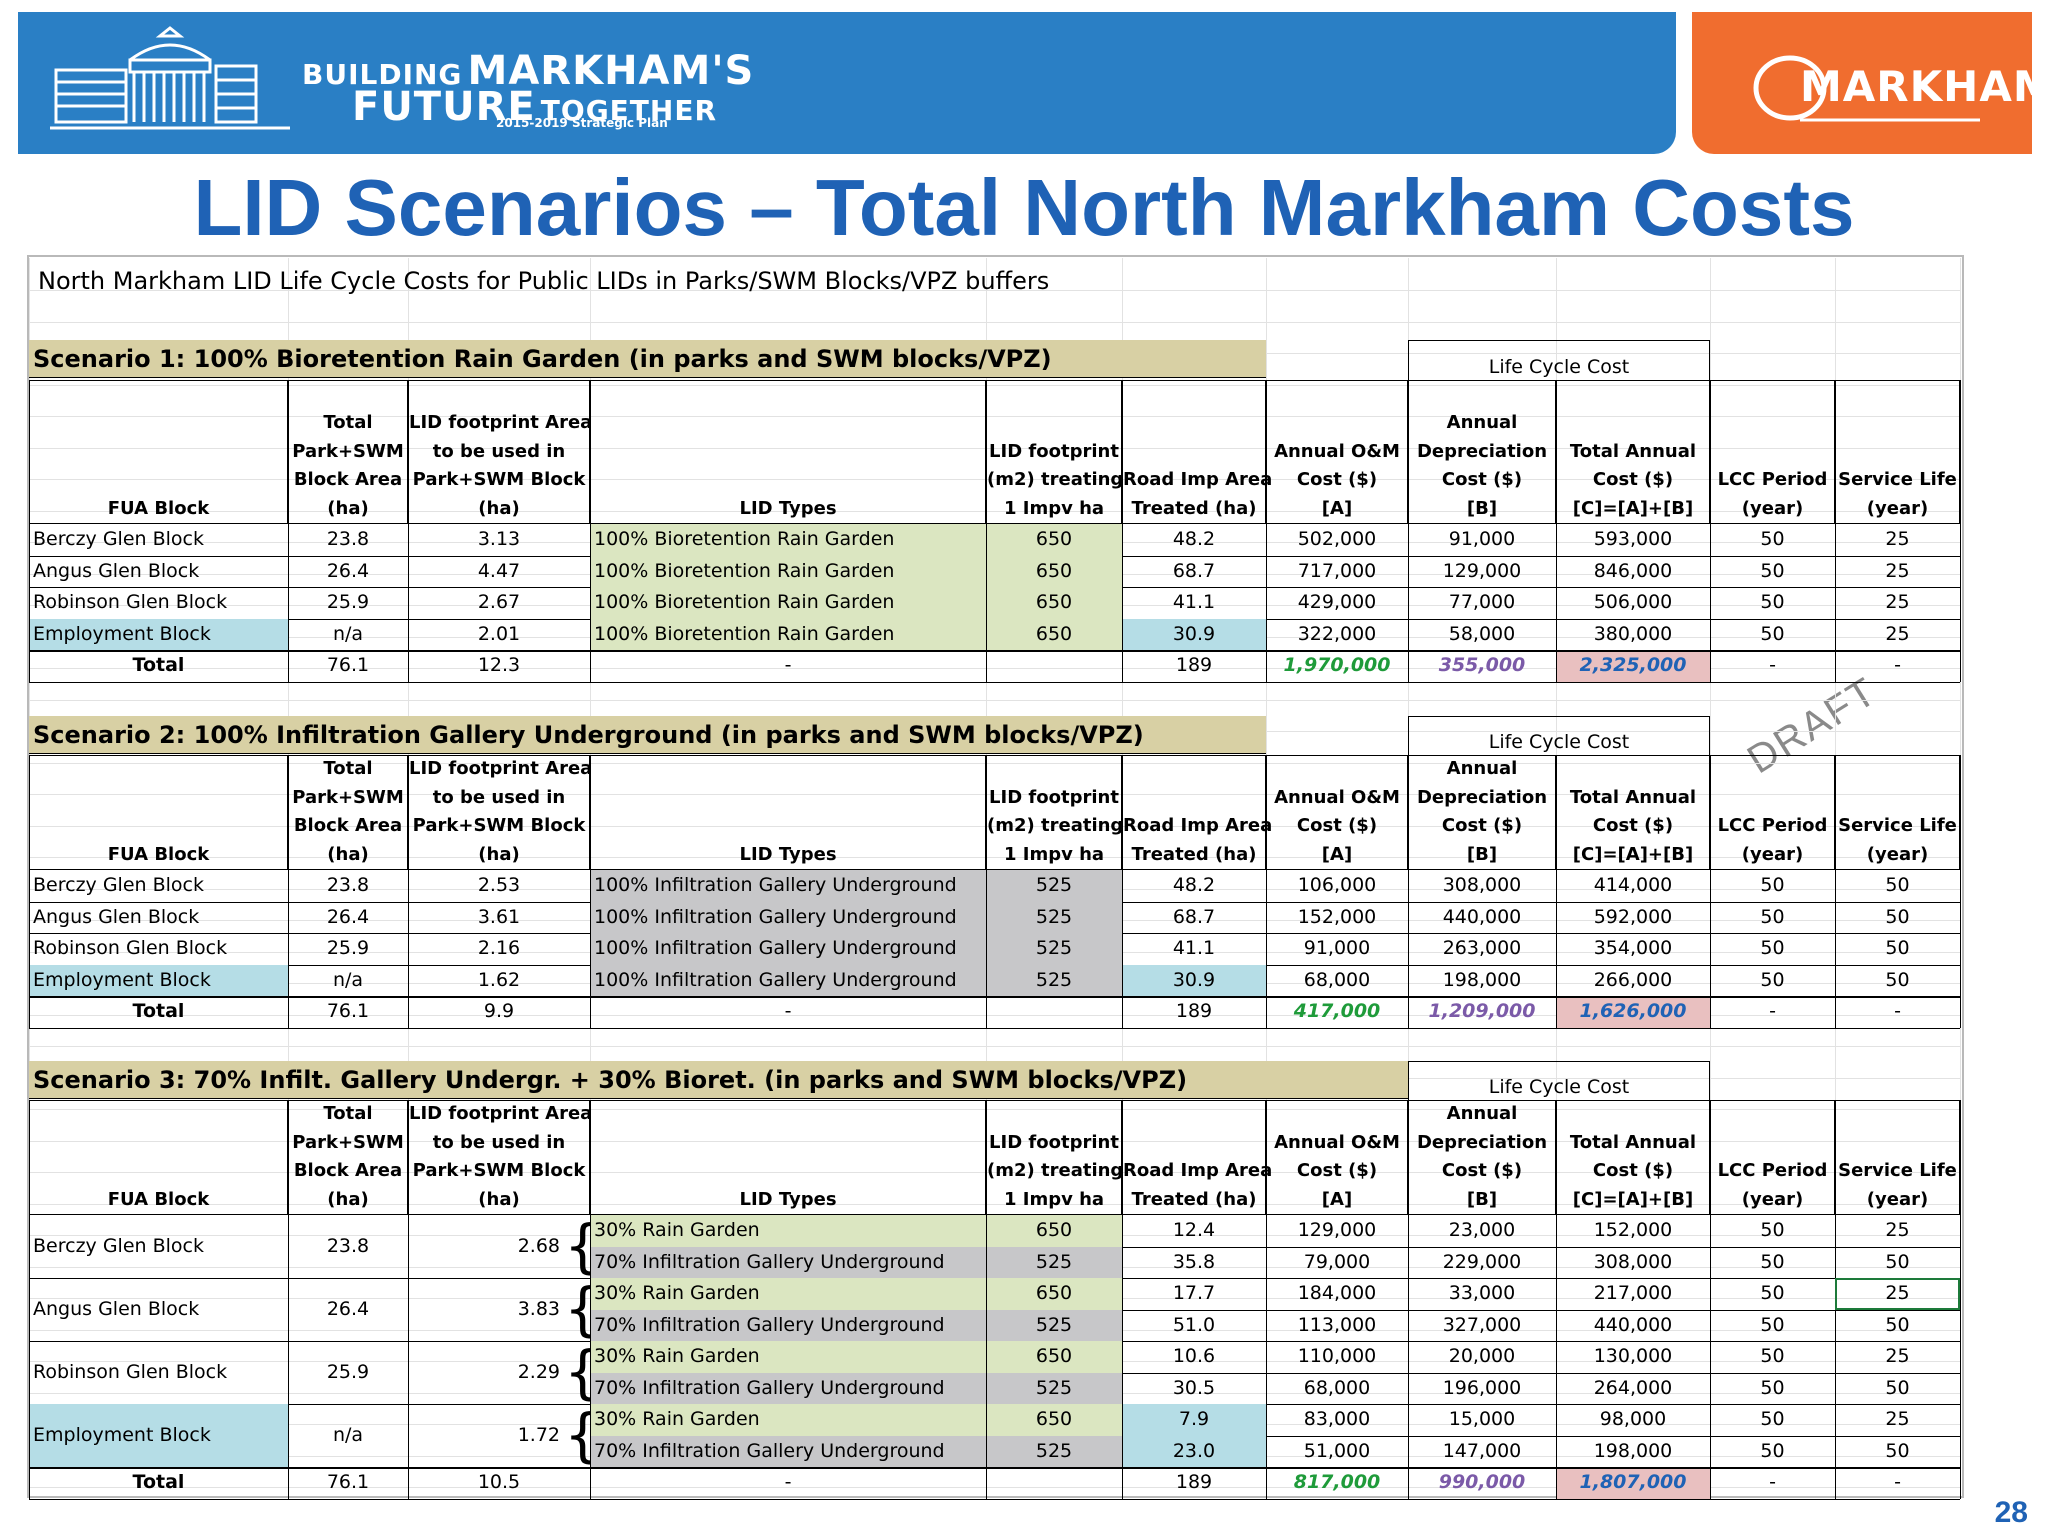 The height and width of the screenshot is (1536, 2048). What do you see at coordinates (158, 508) in the screenshot?
I see `column-header-line: FUA Block` at bounding box center [158, 508].